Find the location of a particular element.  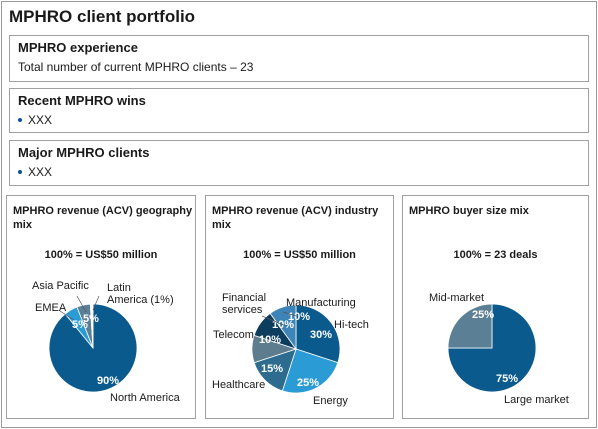

wins-box: Recent MPHRO wins XXX is located at coordinates (299, 110).